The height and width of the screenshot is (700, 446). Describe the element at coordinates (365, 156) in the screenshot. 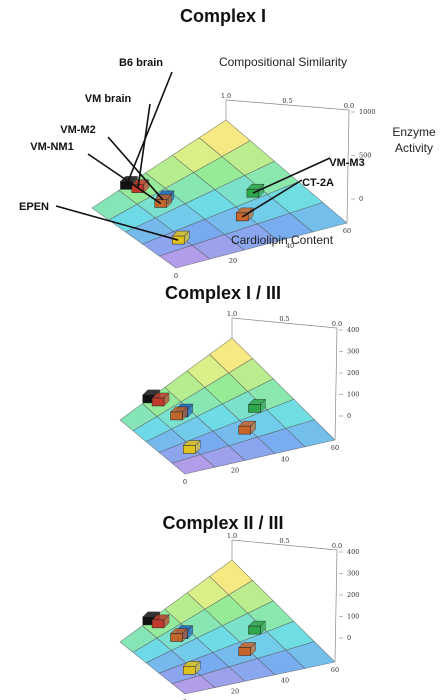

I see `activity-tick-label: 500` at that location.